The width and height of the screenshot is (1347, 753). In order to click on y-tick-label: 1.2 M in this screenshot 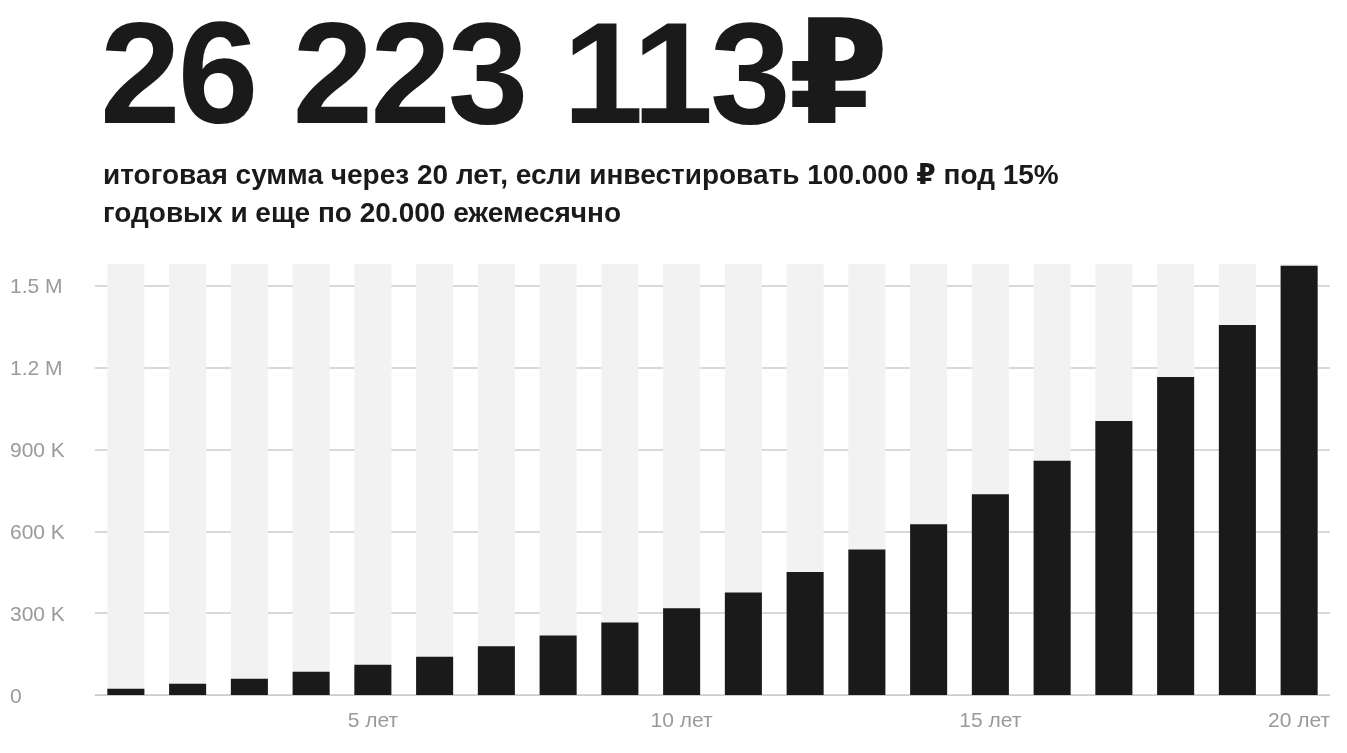, I will do `click(36, 368)`.